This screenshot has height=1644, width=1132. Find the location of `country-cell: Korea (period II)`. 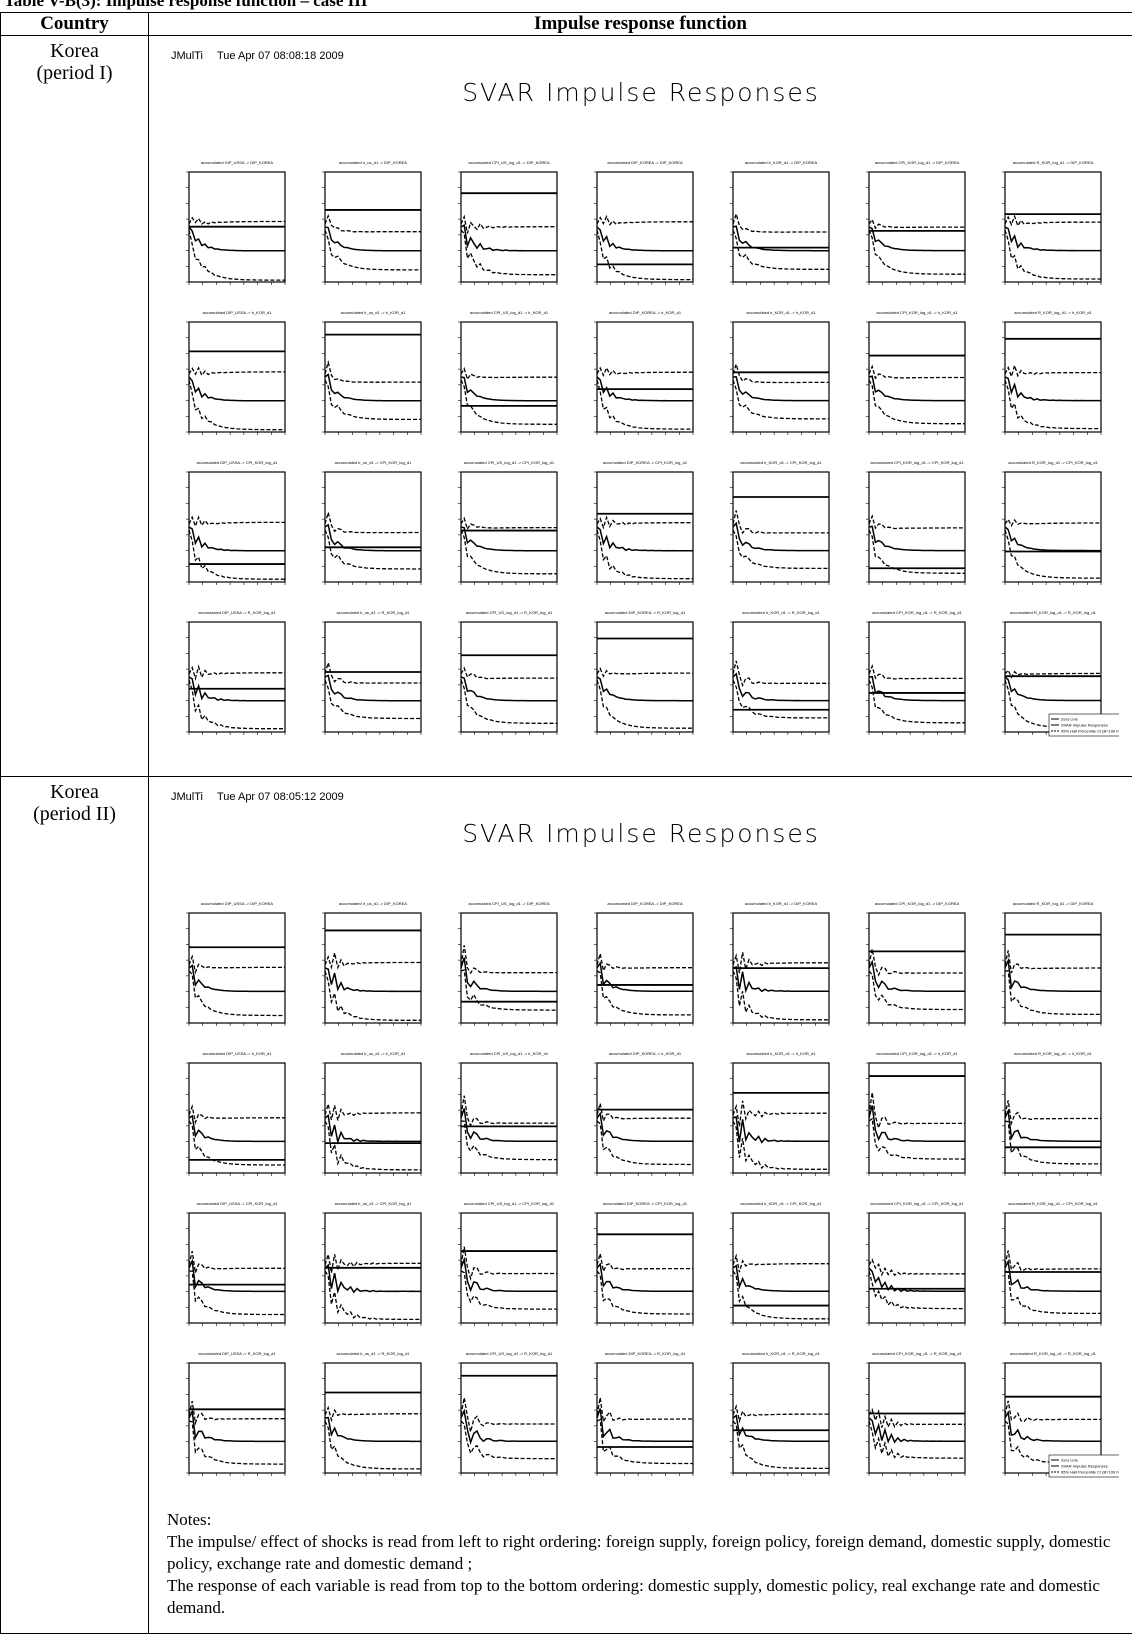

country-cell: Korea (period II) is located at coordinates (74, 1205).